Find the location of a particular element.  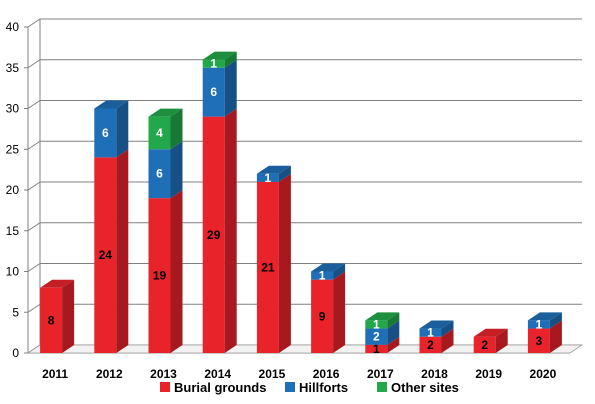

bar-2016: 91 is located at coordinates (328, 308).